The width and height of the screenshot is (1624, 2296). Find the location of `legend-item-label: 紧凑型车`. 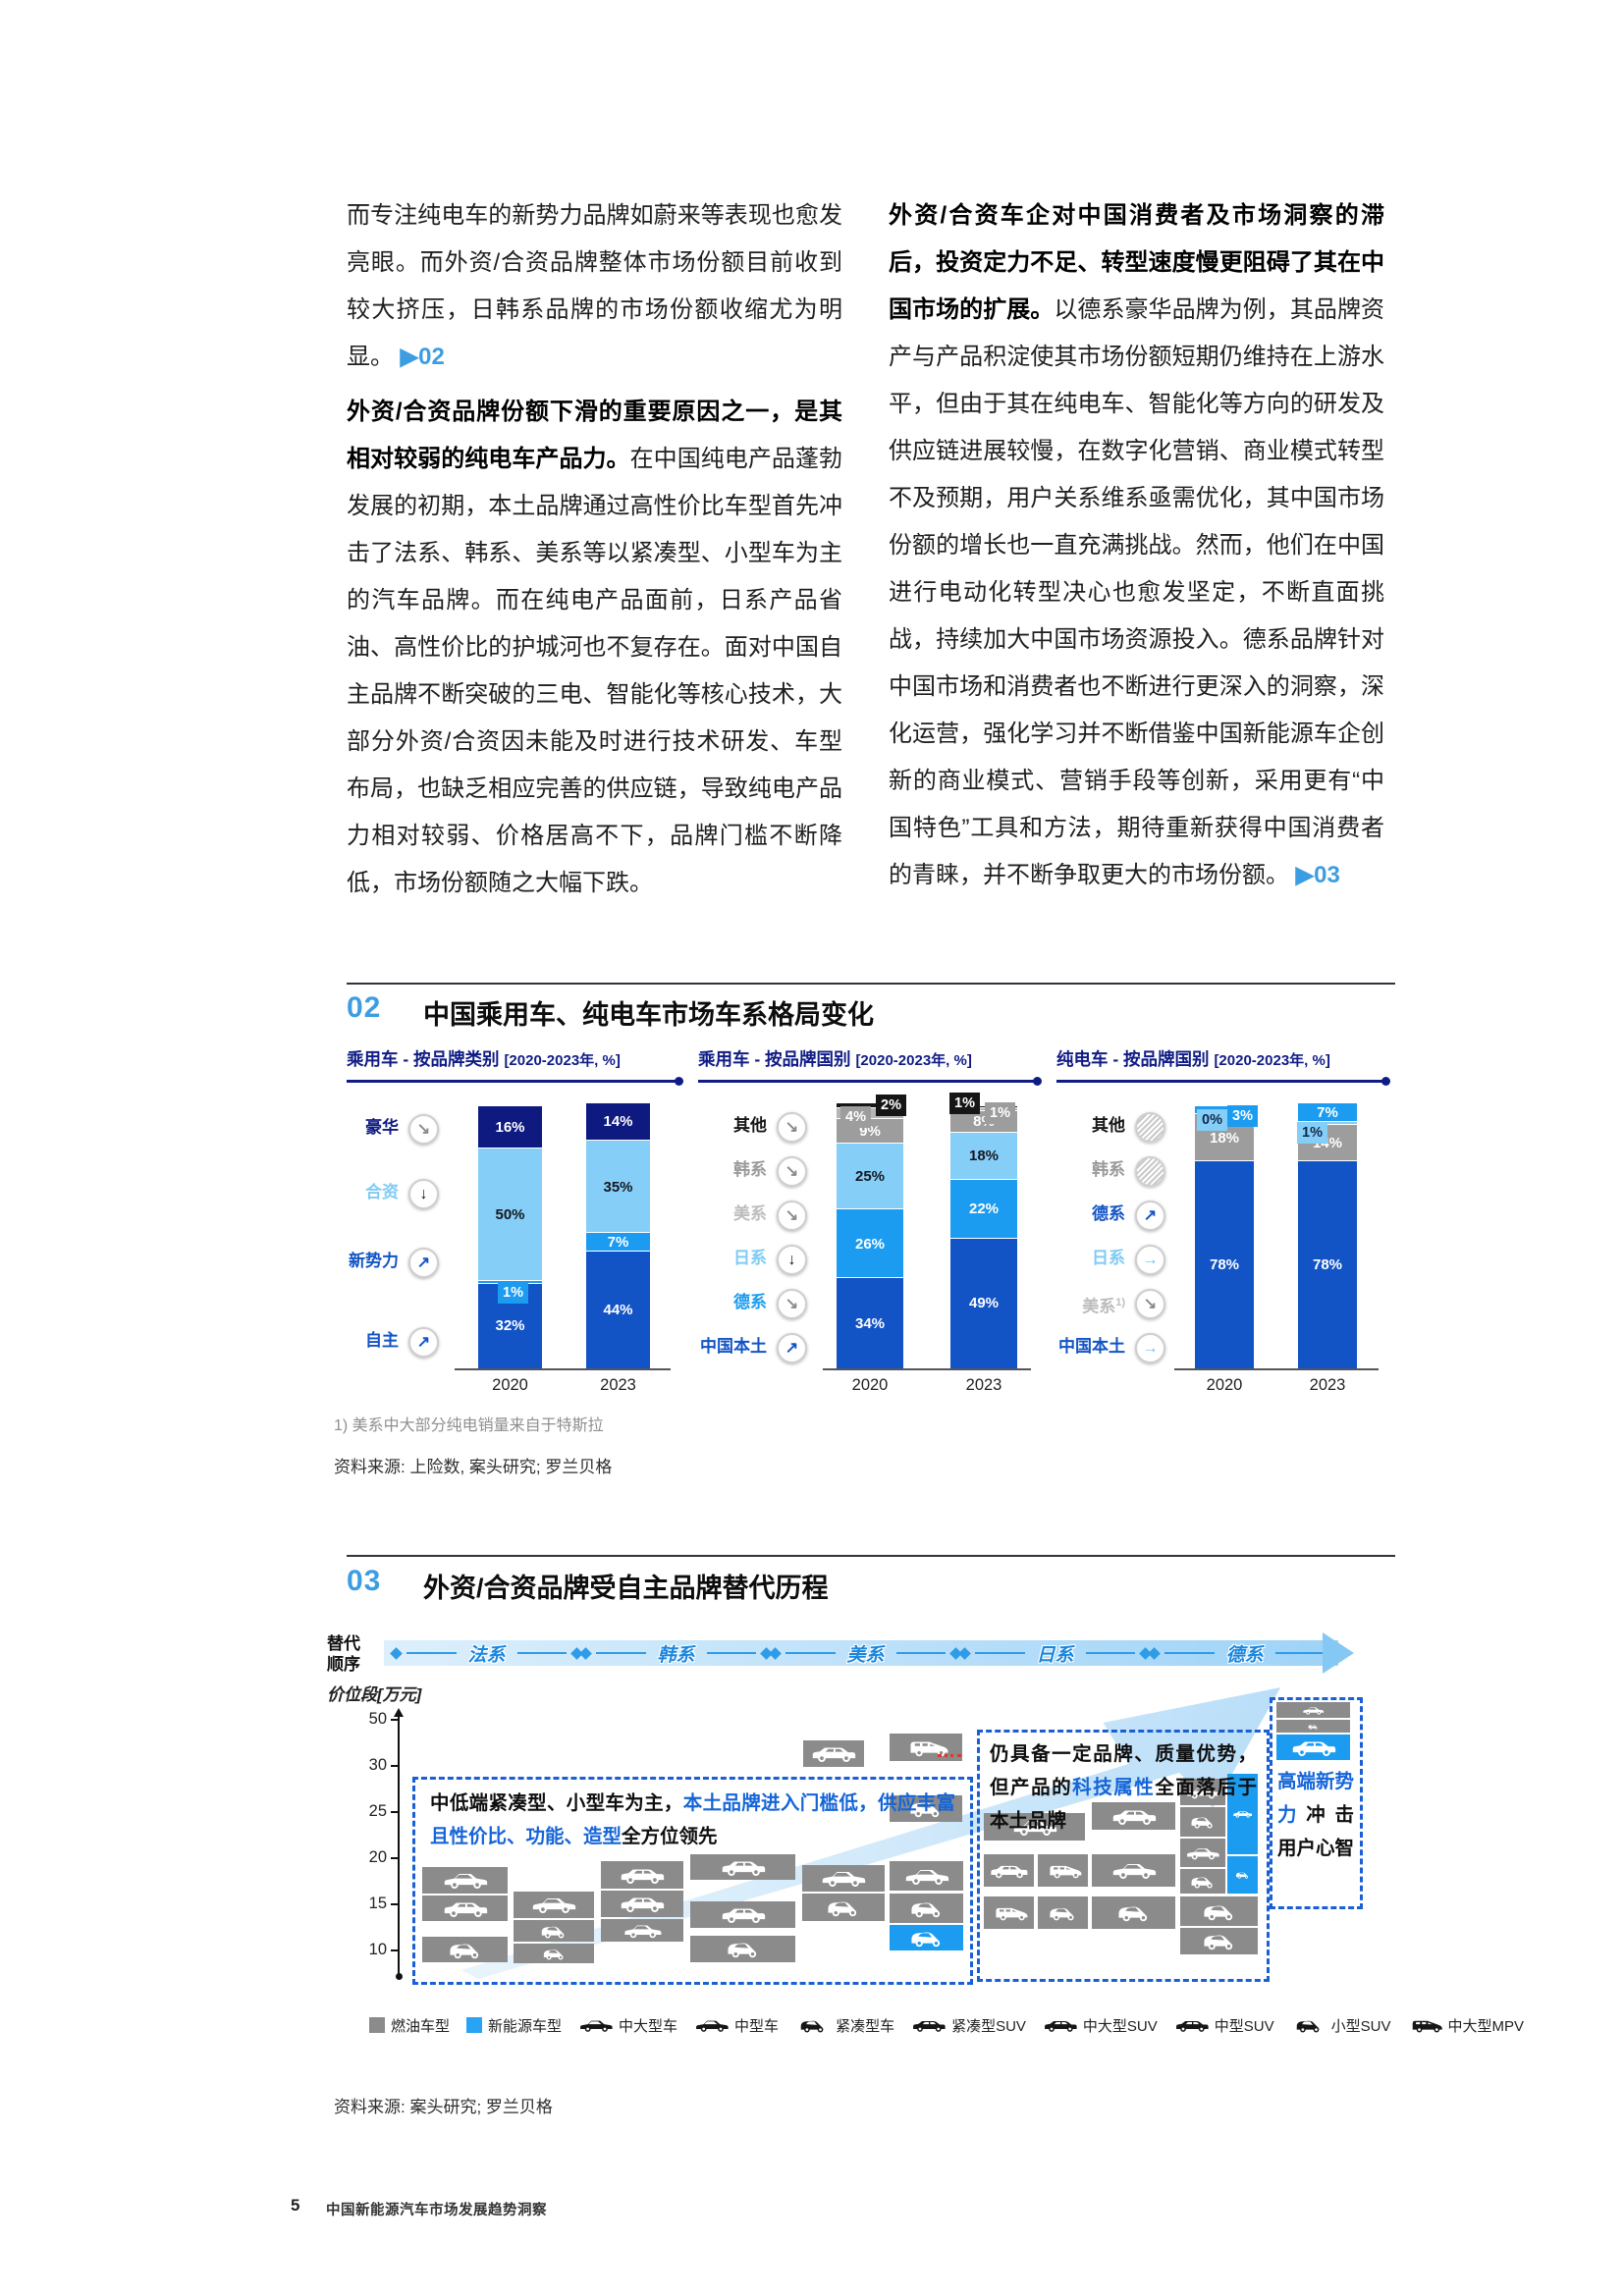

legend-item-label: 紧凑型车 is located at coordinates (865, 2026).